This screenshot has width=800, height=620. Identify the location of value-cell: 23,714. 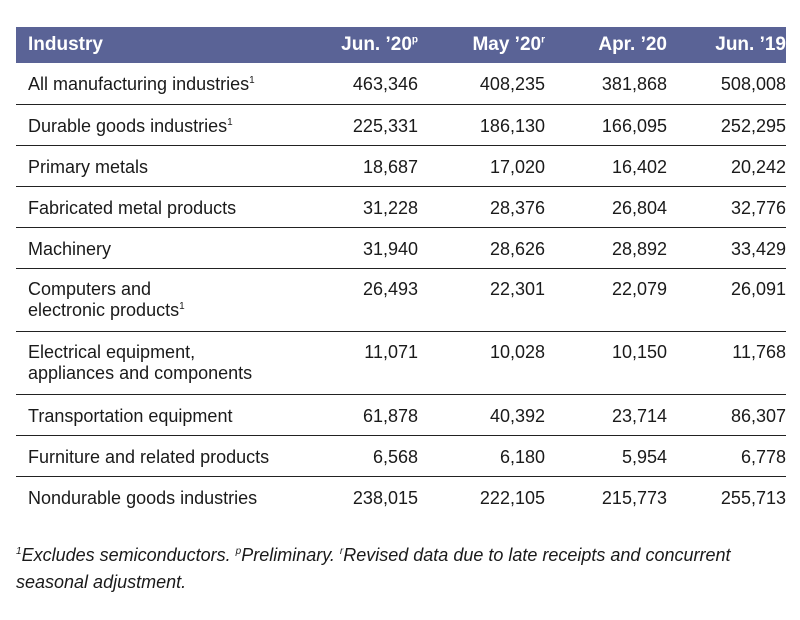
(606, 415).